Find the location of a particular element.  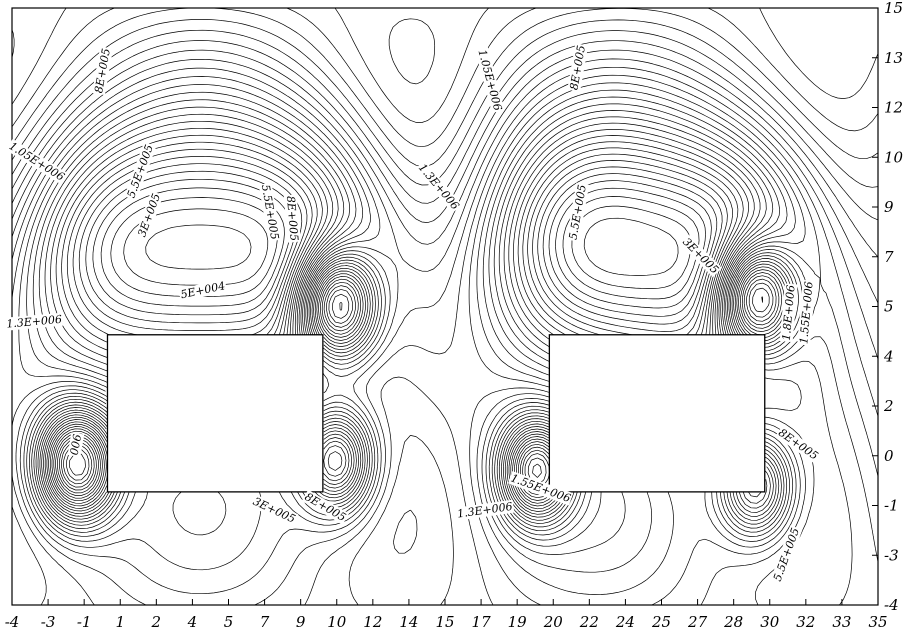

contour-label-11: 5.5E+005 is located at coordinates (577, 212).